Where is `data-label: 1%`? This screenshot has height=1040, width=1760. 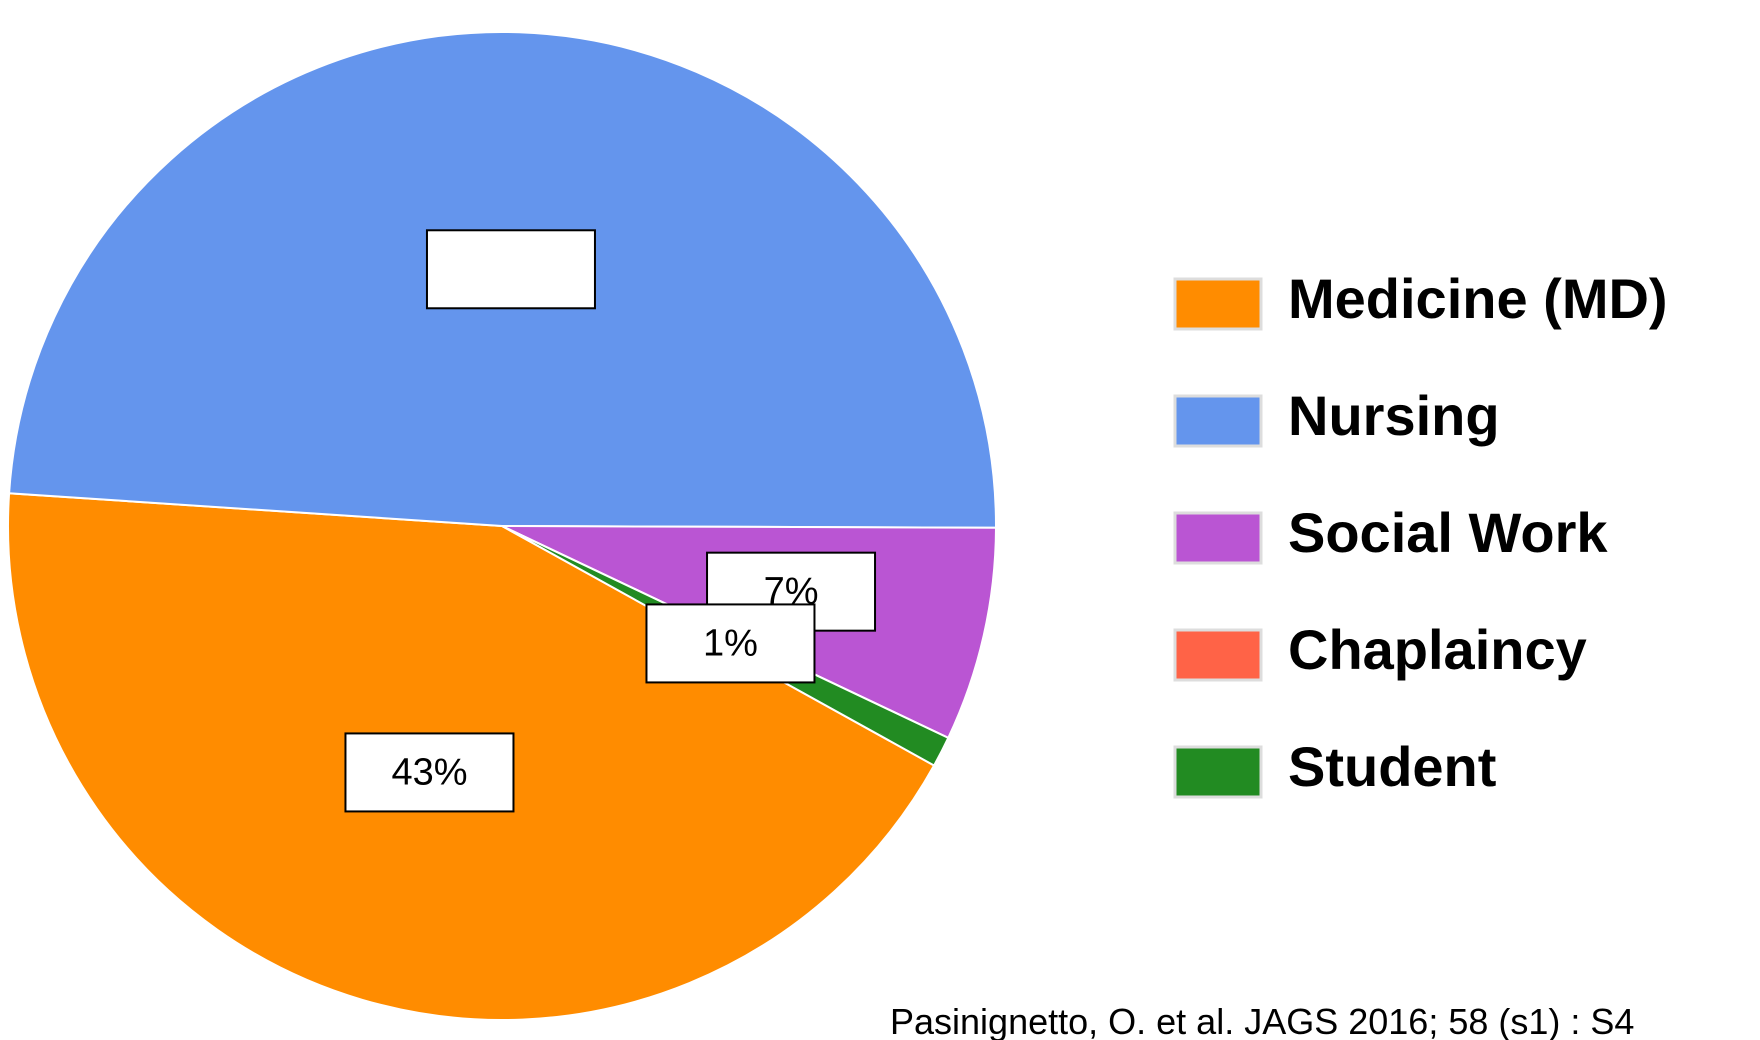 data-label: 1% is located at coordinates (730, 643).